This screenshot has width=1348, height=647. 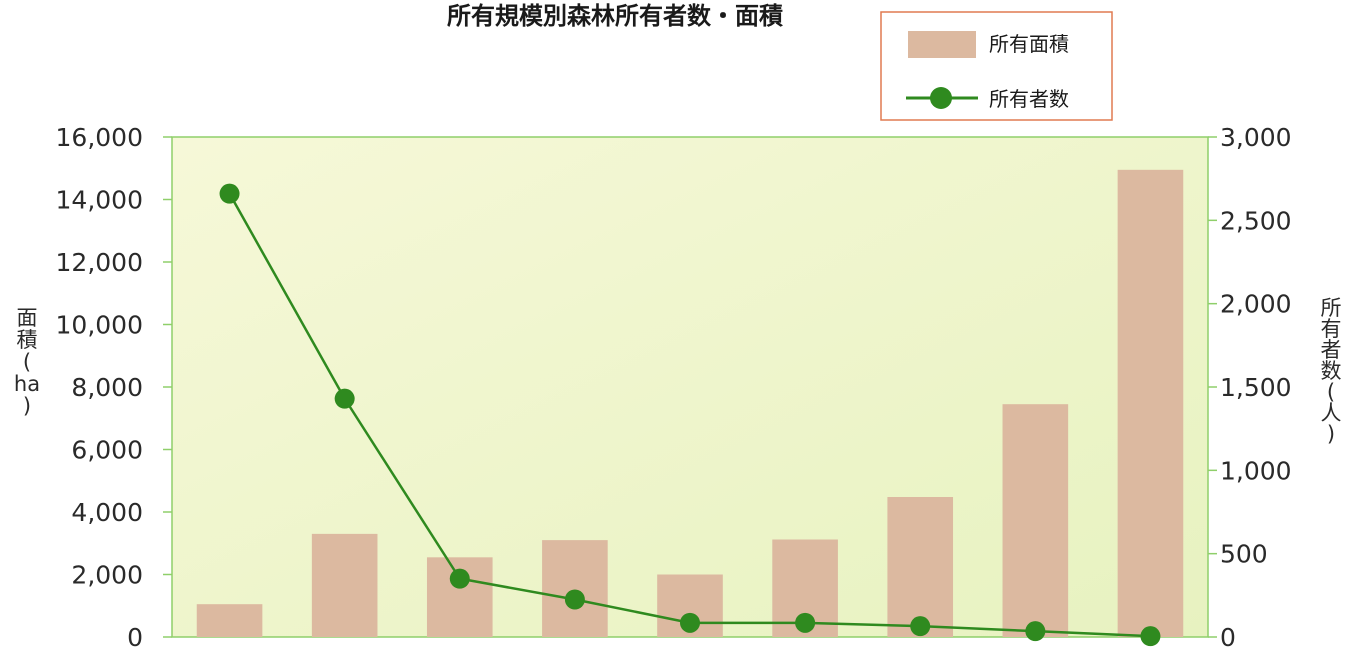 I want to click on axis-label-char: 面, so click(x=27, y=318).